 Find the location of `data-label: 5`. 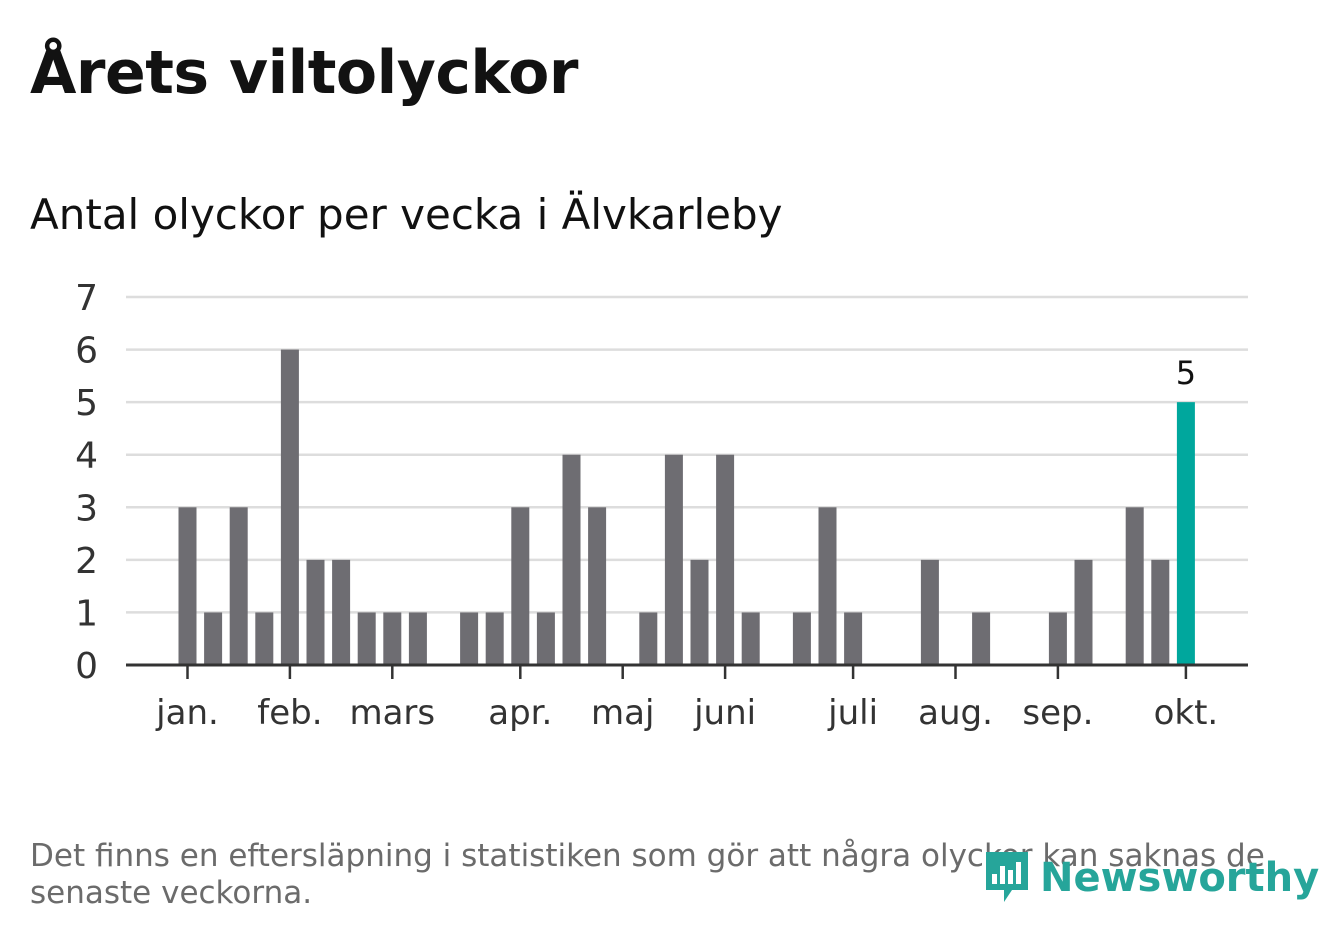

data-label: 5 is located at coordinates (1186, 373).